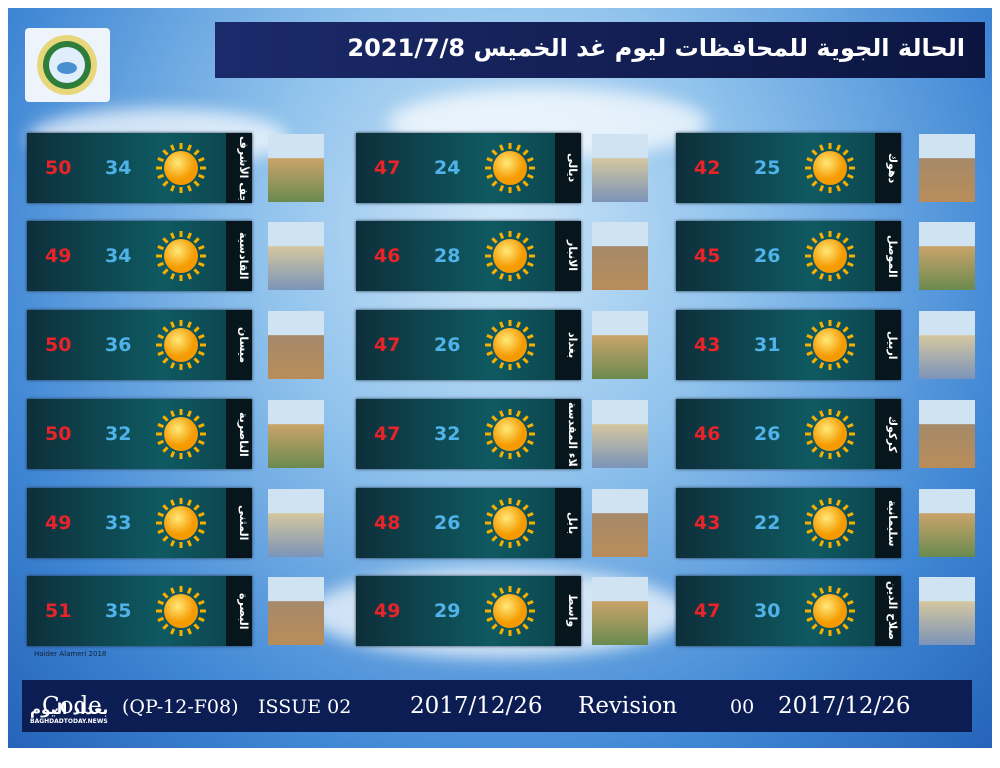  What do you see at coordinates (572, 523) in the screenshot?
I see `province-name: بابل` at bounding box center [572, 523].